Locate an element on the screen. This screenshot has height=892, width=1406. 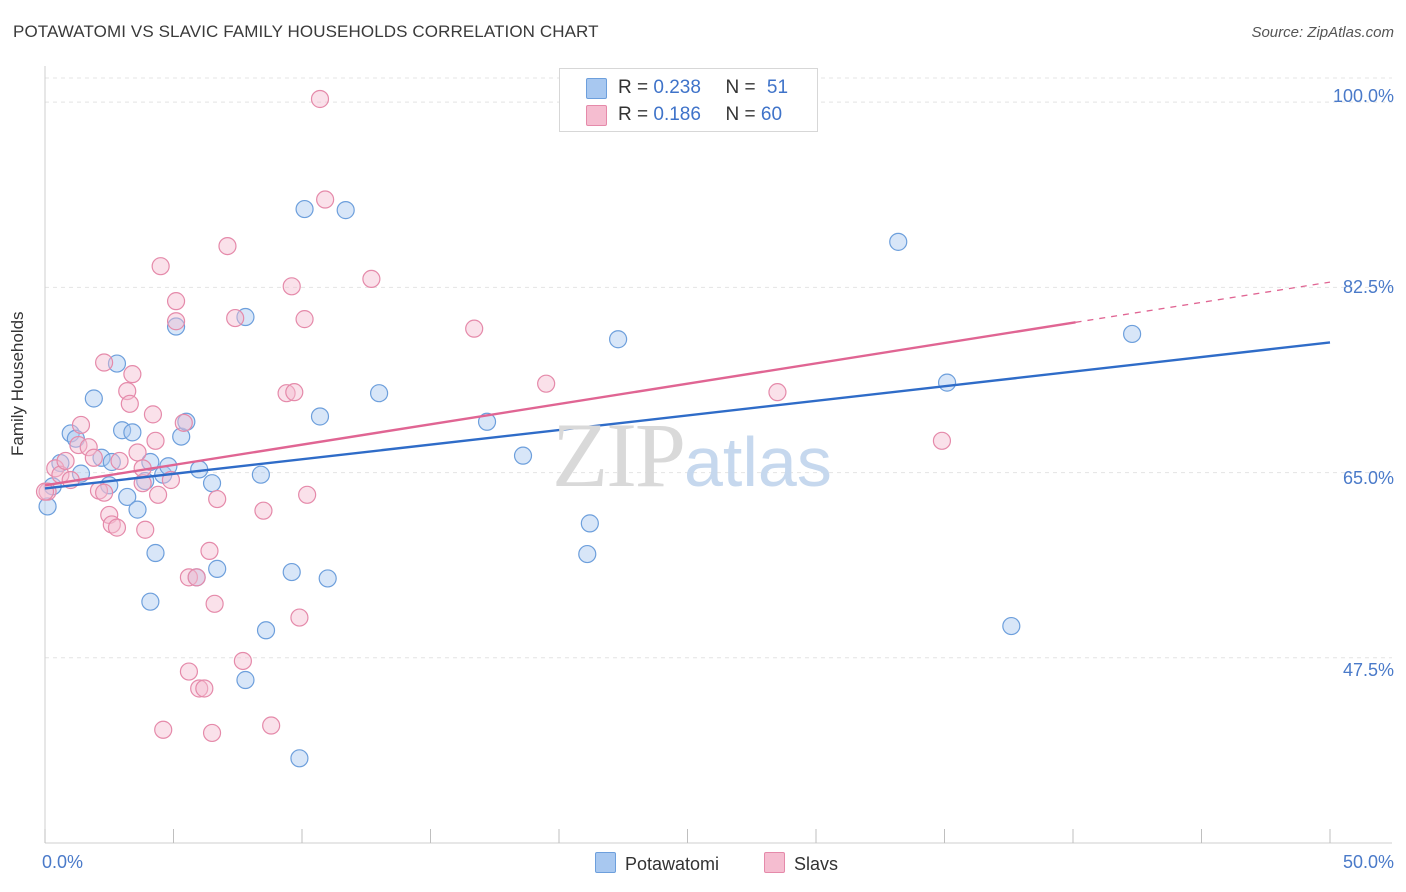
y-tick-label: 47.5% is located at coordinates (1368, 670).